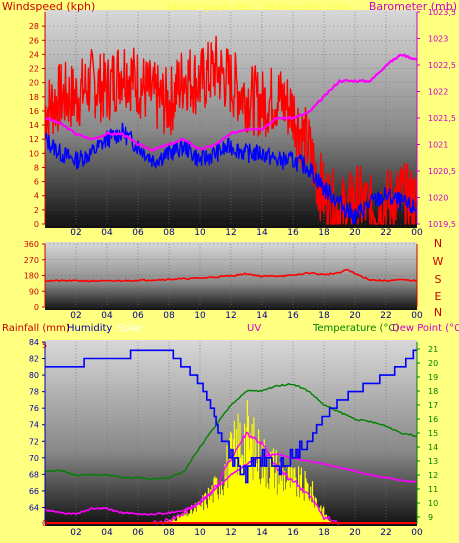  Describe the element at coordinates (438, 261) in the screenshot. I see `compass-label: W` at that location.